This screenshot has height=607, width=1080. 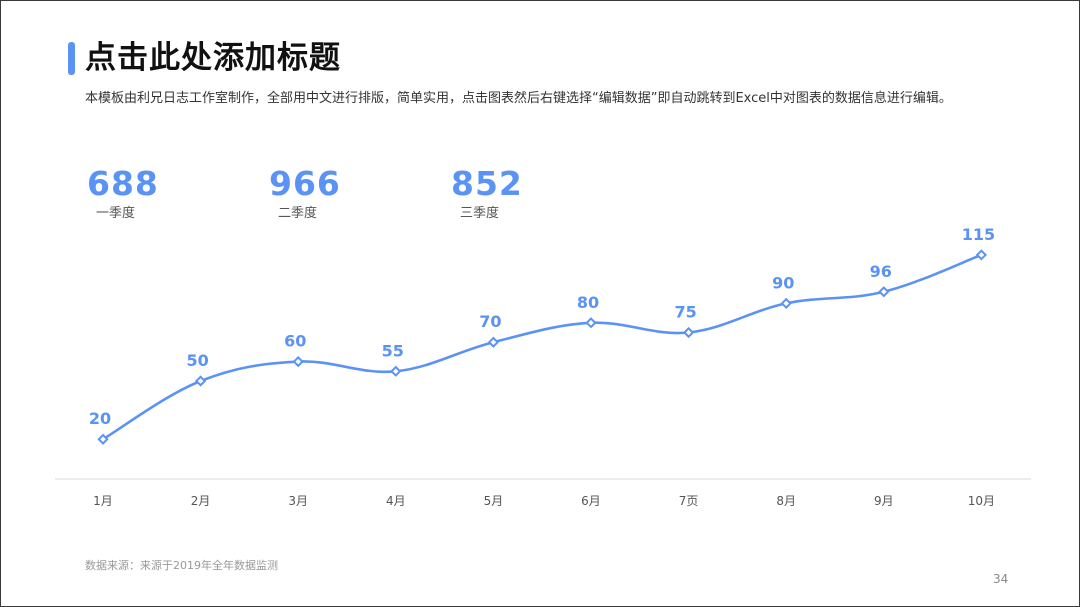 I want to click on x-tick-label: 8月, so click(x=786, y=501).